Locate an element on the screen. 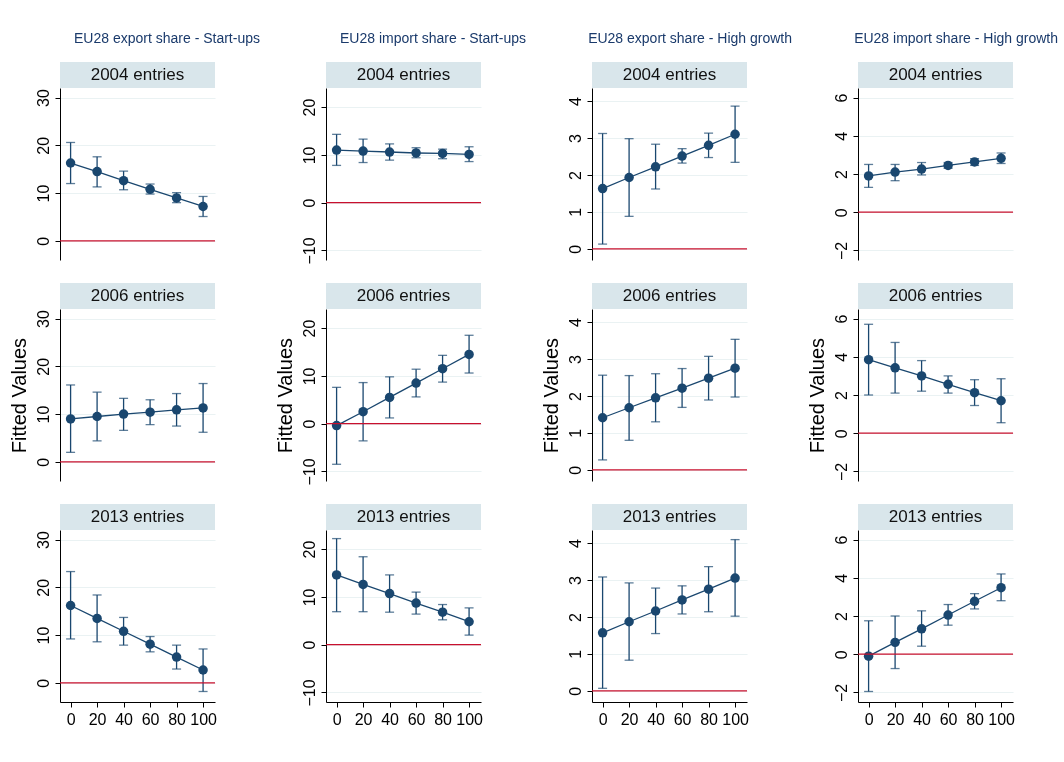  y-axis-title: Fitted Values is located at coordinates (18, 395).